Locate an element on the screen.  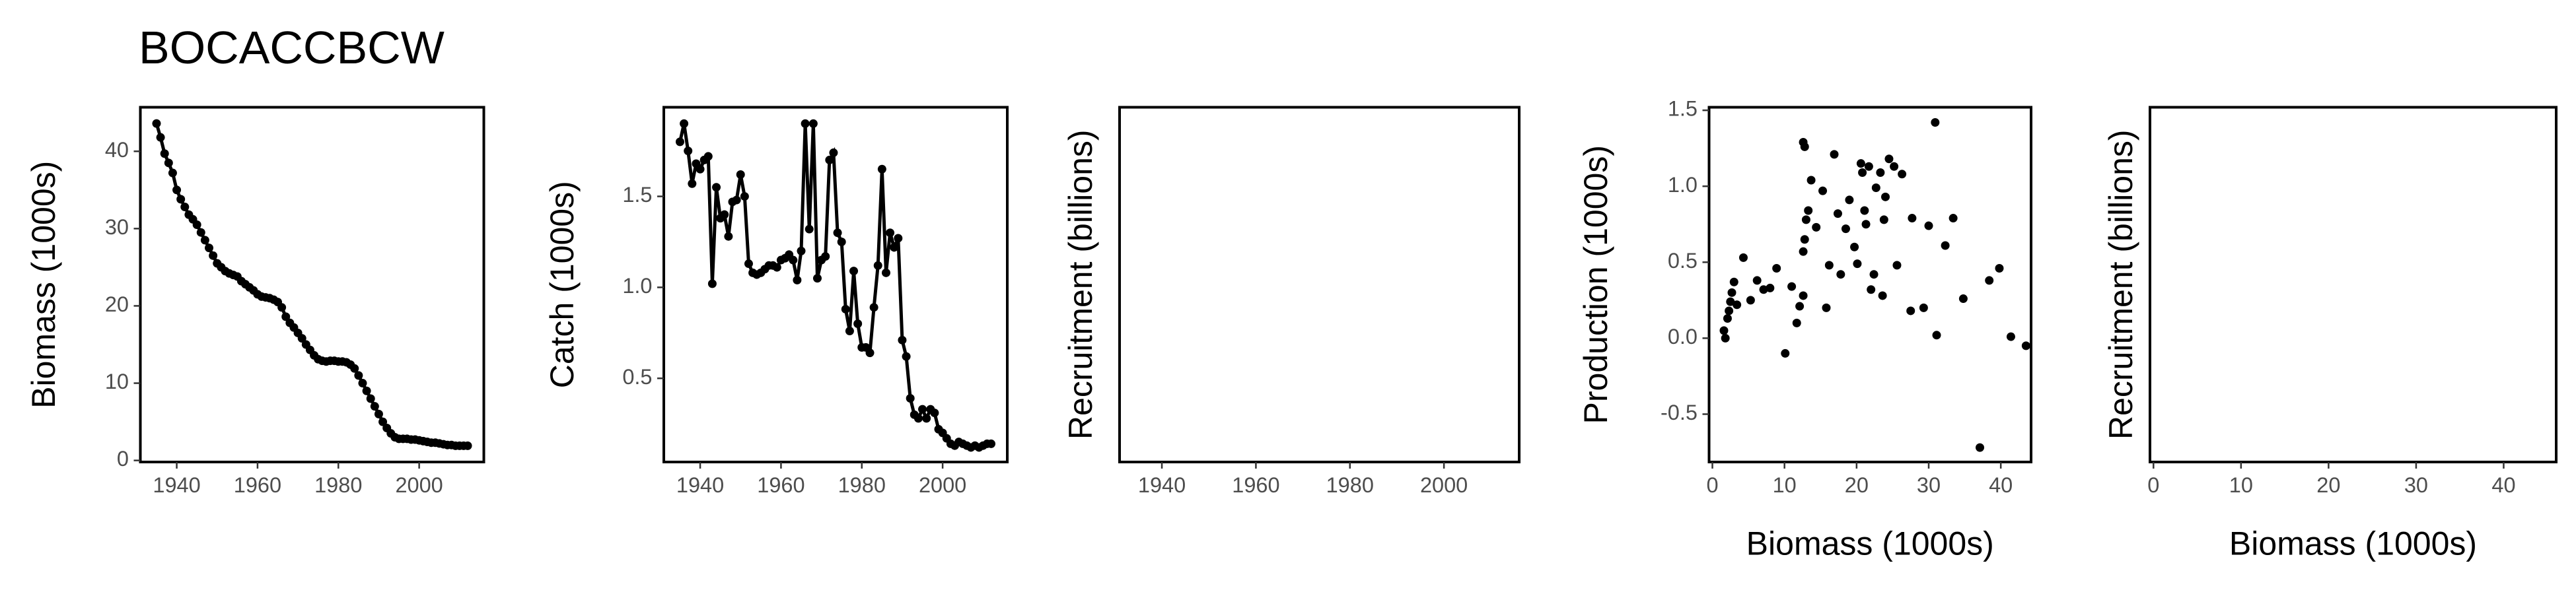
x-tick-label: 1980 is located at coordinates (862, 485).